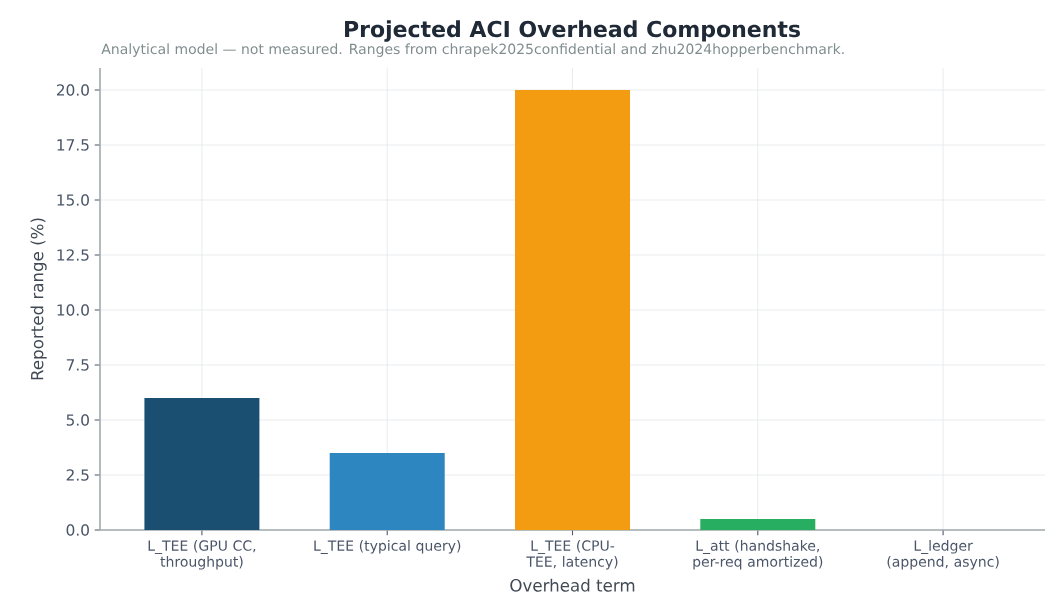 This screenshot has height=615, width=1059. What do you see at coordinates (77, 420) in the screenshot?
I see `y-tick-label: 5.0` at bounding box center [77, 420].